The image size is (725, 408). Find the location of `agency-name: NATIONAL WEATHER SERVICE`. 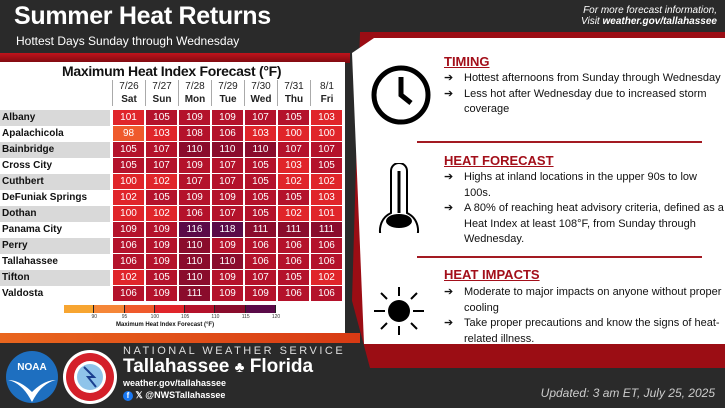

agency-name: NATIONAL WEATHER SERVICE is located at coordinates (234, 351).